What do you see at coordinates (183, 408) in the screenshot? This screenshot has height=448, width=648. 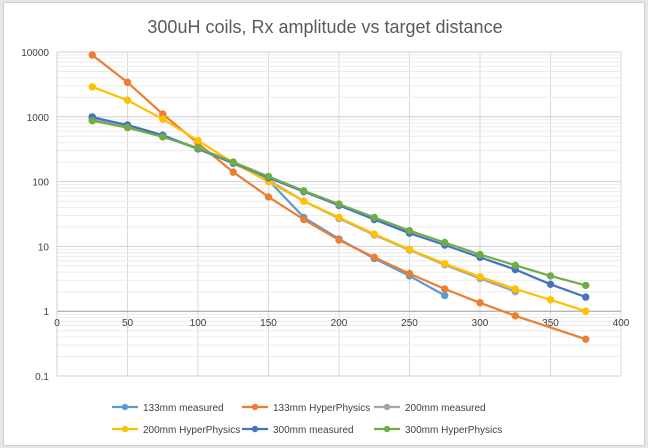 I see `legend-label: 133mm measured` at bounding box center [183, 408].